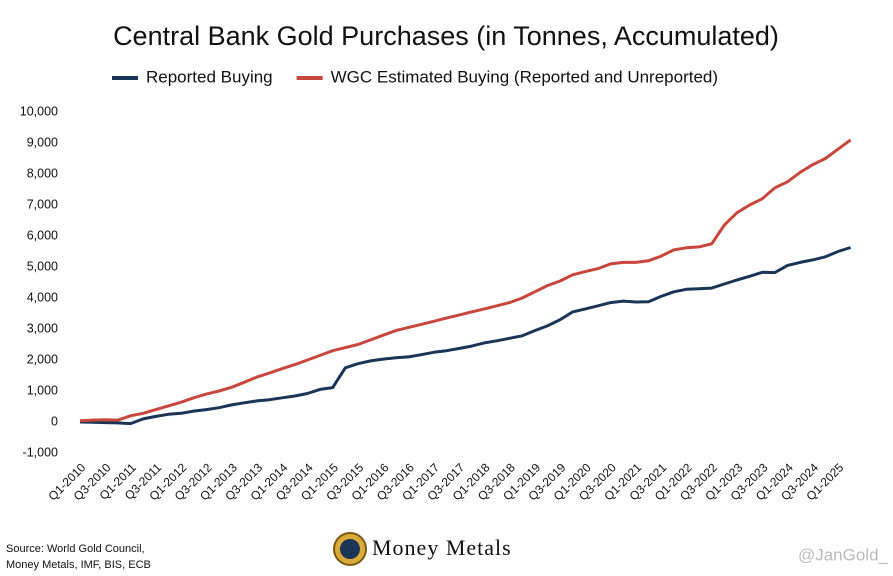 The width and height of the screenshot is (893, 576). I want to click on y-tick-label: 9,000, so click(42, 142).